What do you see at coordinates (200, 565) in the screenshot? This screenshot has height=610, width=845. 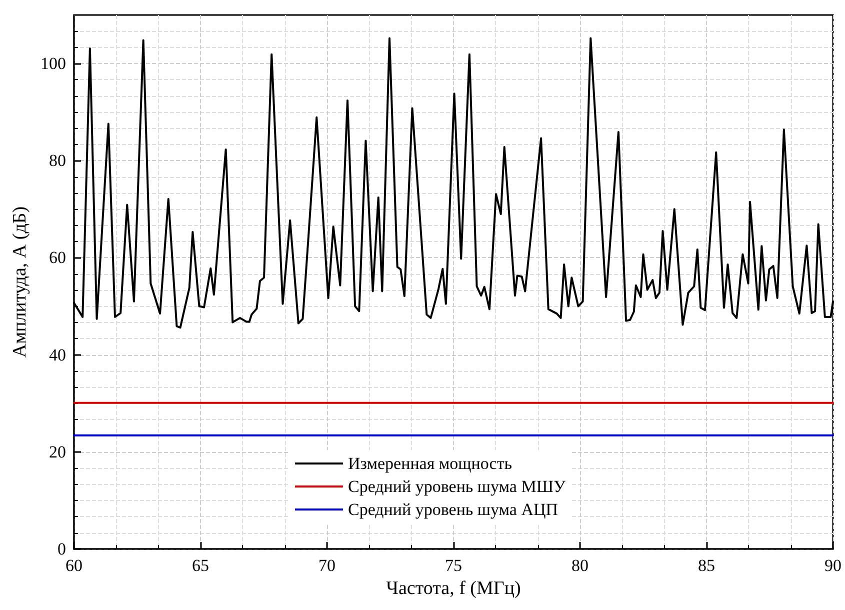 I see `x-tick-label: 65` at bounding box center [200, 565].